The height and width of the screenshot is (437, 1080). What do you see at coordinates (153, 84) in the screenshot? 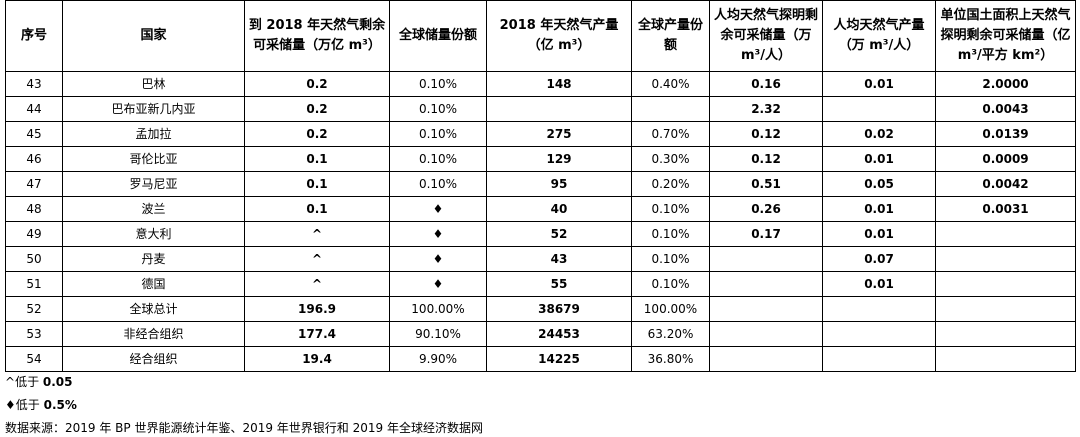
I see `cell-country: 巴林` at bounding box center [153, 84].